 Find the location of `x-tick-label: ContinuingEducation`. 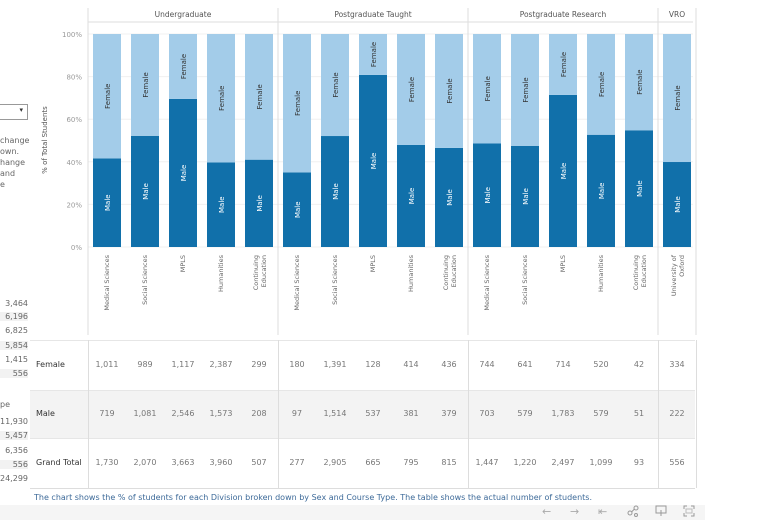

x-tick-label: ContinuingEducation is located at coordinates (450, 272).